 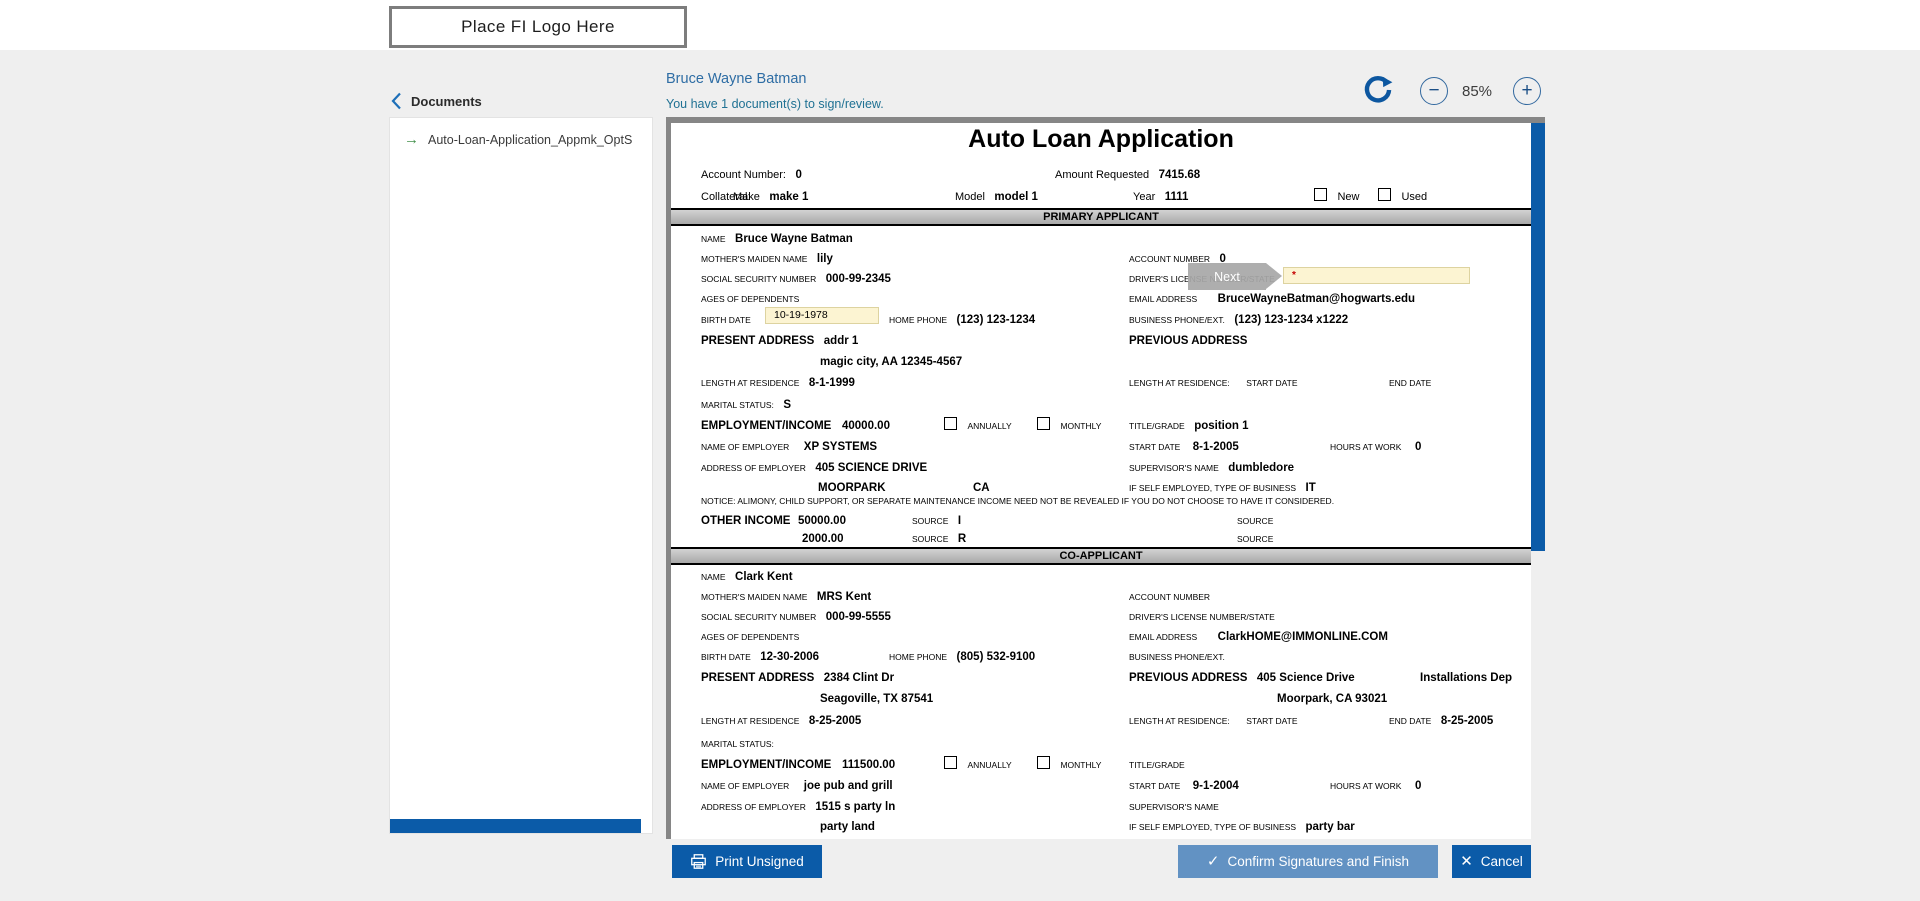 What do you see at coordinates (726, 319) in the screenshot?
I see `birth-date-label: BIRTH DATE` at bounding box center [726, 319].